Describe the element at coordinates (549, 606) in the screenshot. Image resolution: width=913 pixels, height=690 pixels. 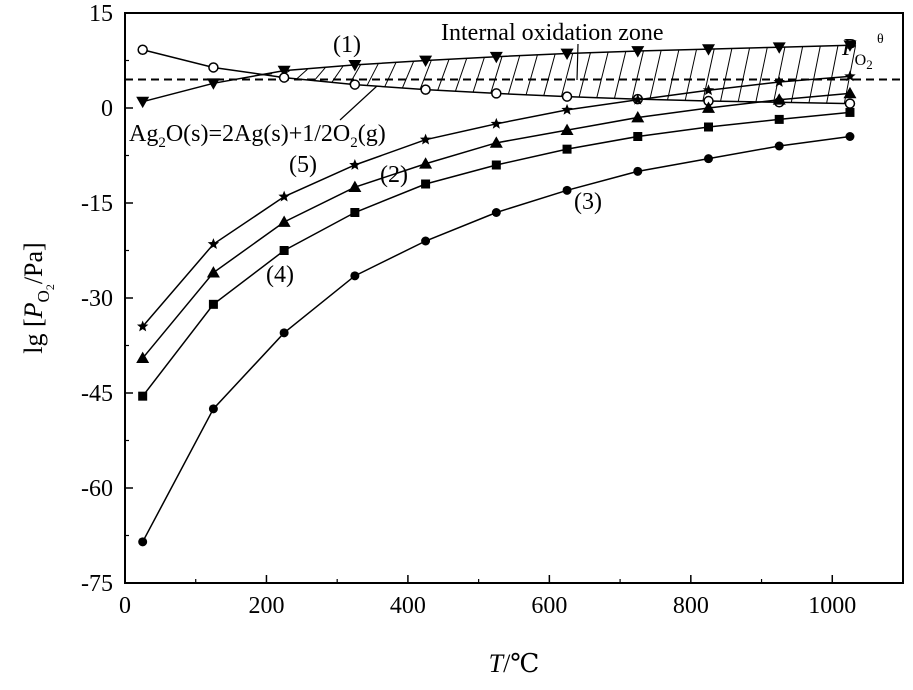
I see `x-tick-label: 600` at that location.